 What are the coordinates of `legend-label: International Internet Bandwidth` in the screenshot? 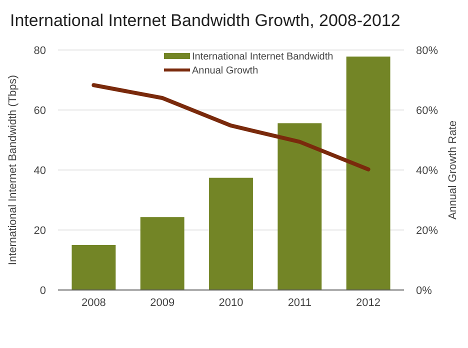 It's located at (263, 57).